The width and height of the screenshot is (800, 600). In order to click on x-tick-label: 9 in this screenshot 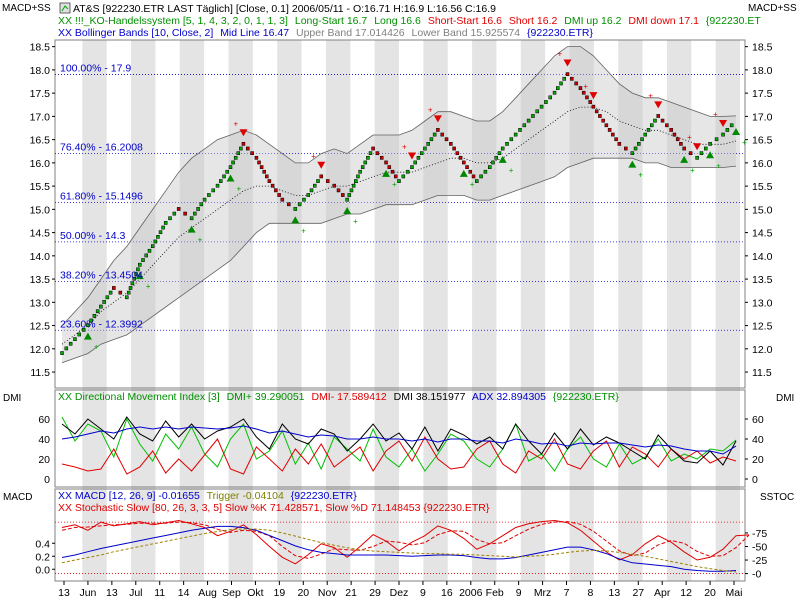, I will do `click(519, 593)`.